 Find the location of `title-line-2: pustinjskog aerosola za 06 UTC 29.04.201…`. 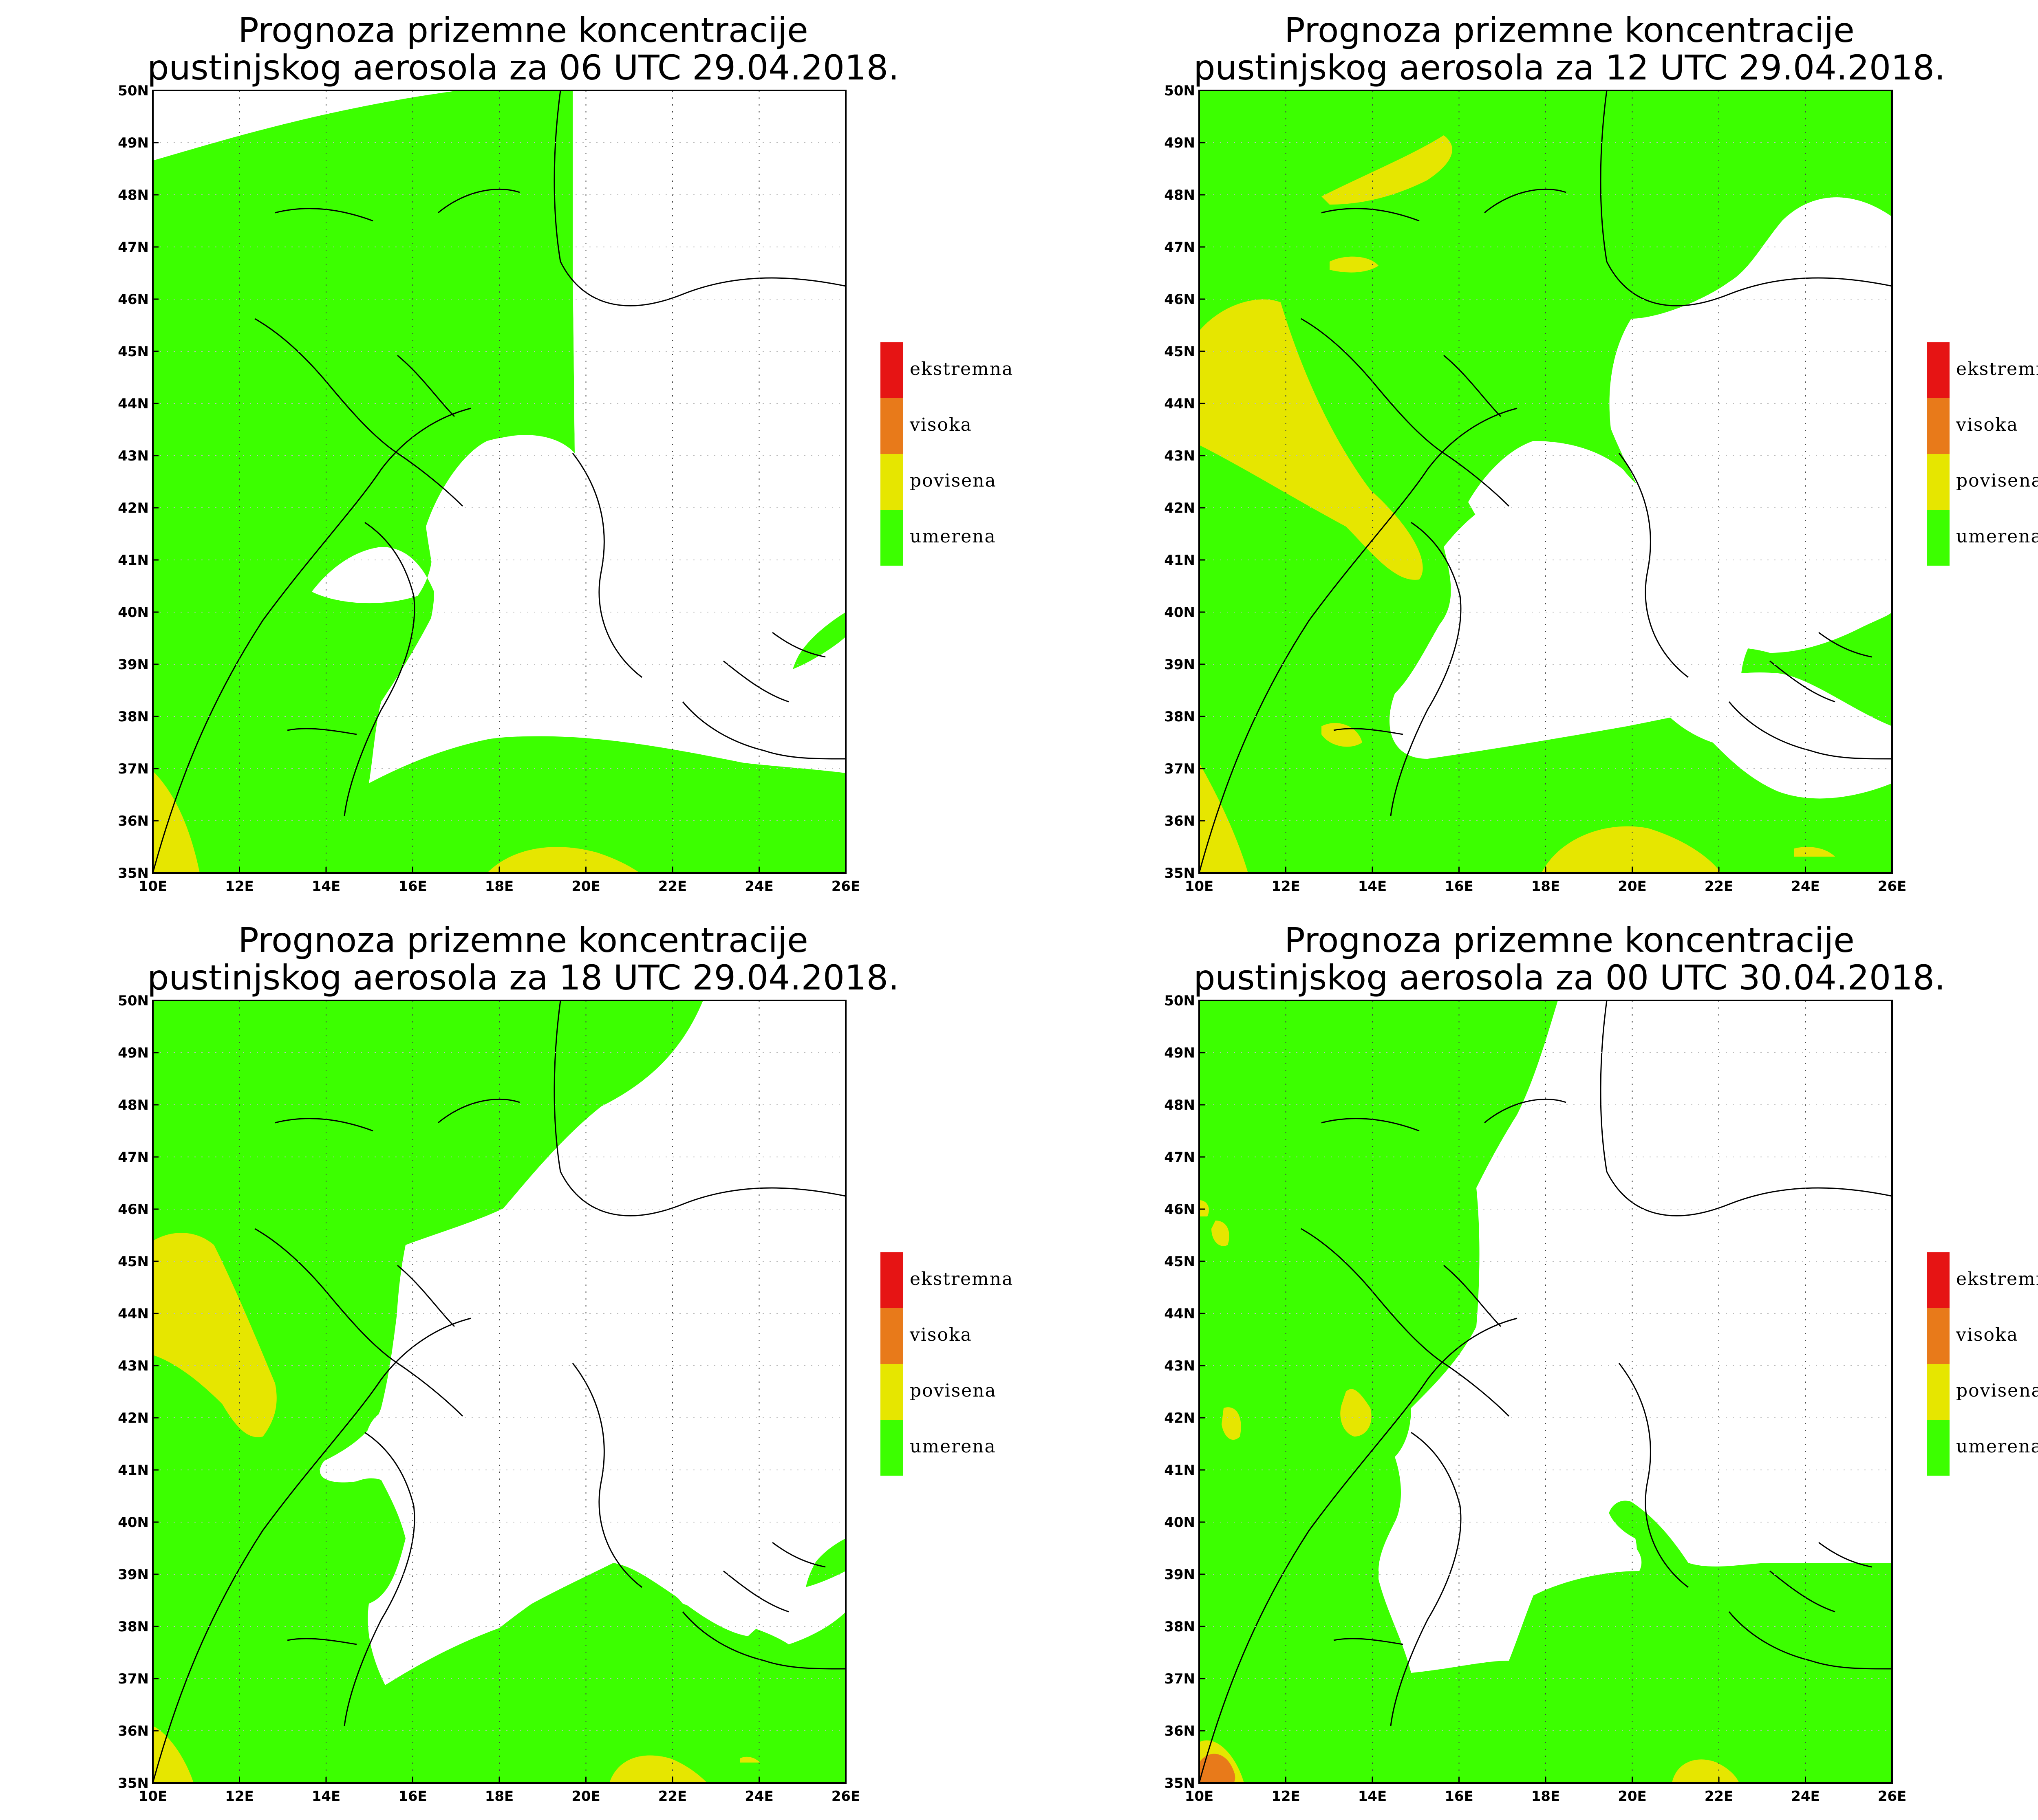

title-line-2: pustinjskog aerosola za 06 UTC 29.04.201… is located at coordinates (523, 68).